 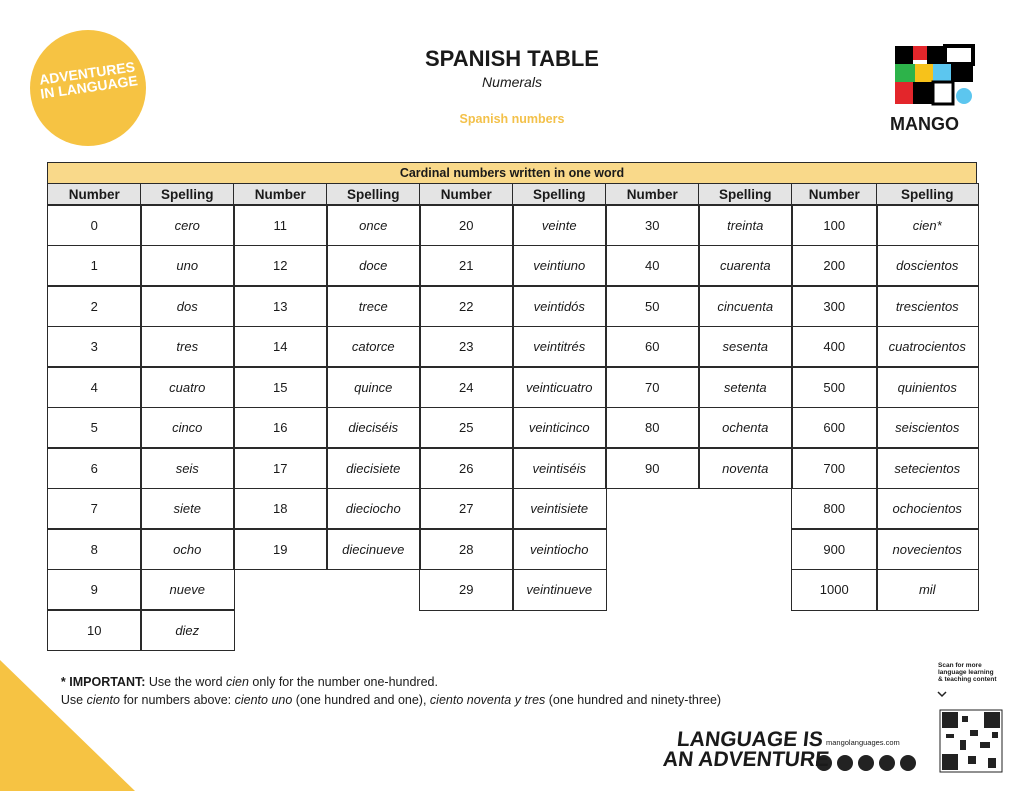 I want to click on table-cell: 8, so click(x=94, y=549).